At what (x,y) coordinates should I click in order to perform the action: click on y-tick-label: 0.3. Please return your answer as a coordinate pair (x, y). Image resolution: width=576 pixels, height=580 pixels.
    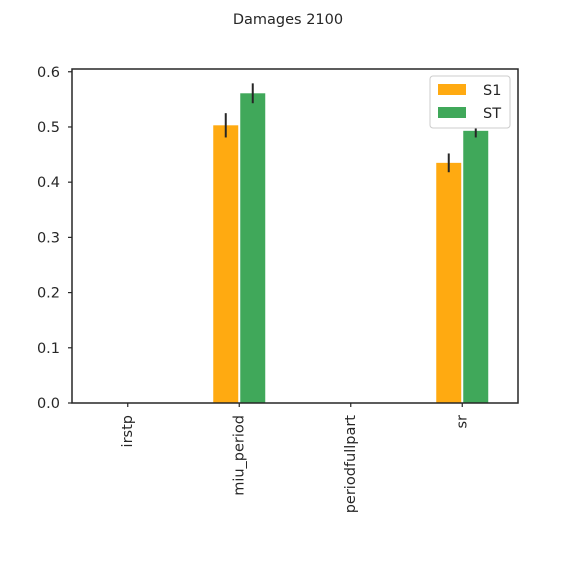
    Looking at the image, I should click on (48, 238).